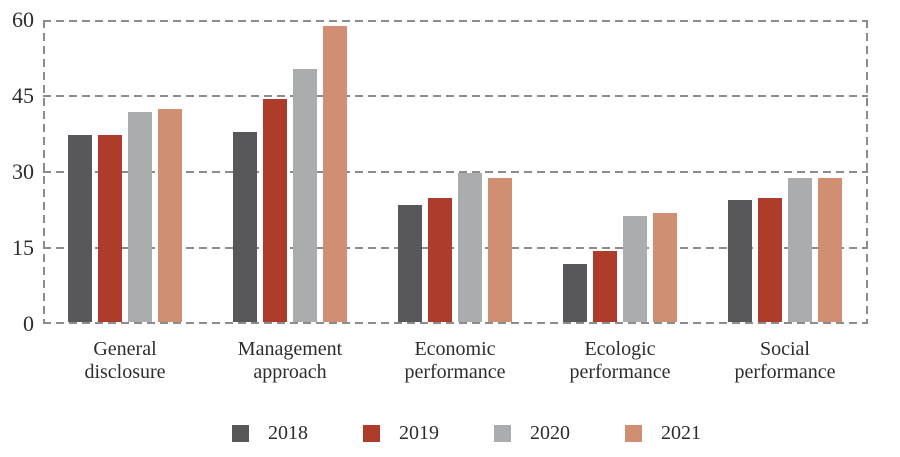 The width and height of the screenshot is (900, 457). What do you see at coordinates (125, 360) in the screenshot?
I see `x-label-general-disclosure: General disclosure` at bounding box center [125, 360].